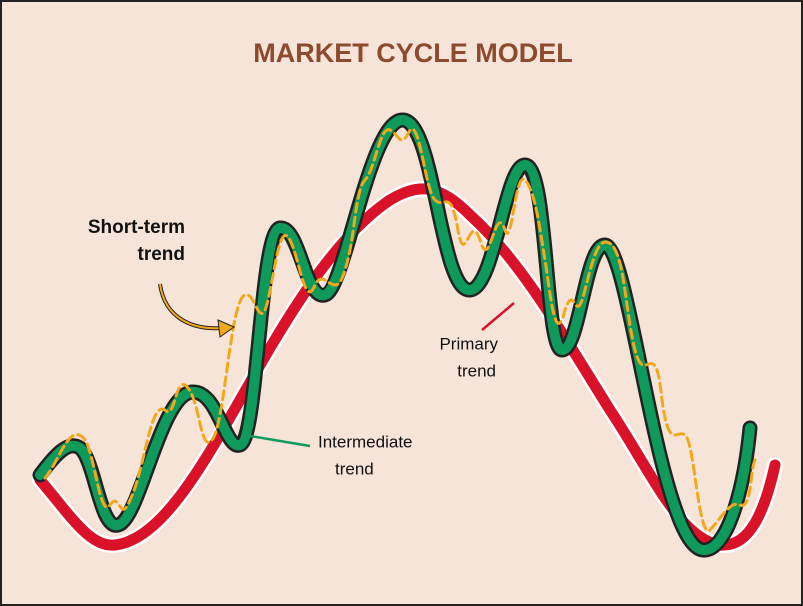 The height and width of the screenshot is (606, 803). What do you see at coordinates (136, 227) in the screenshot?
I see `short-term-label: Short-term` at bounding box center [136, 227].